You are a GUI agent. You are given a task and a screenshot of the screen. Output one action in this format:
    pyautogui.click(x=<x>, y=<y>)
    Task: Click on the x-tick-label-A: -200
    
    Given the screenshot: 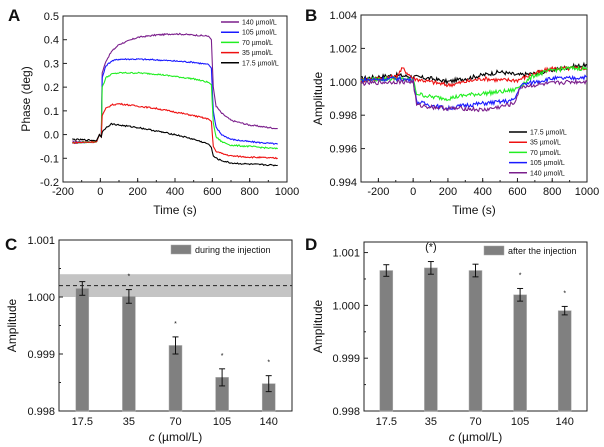 What is the action you would take?
    pyautogui.click(x=63, y=192)
    